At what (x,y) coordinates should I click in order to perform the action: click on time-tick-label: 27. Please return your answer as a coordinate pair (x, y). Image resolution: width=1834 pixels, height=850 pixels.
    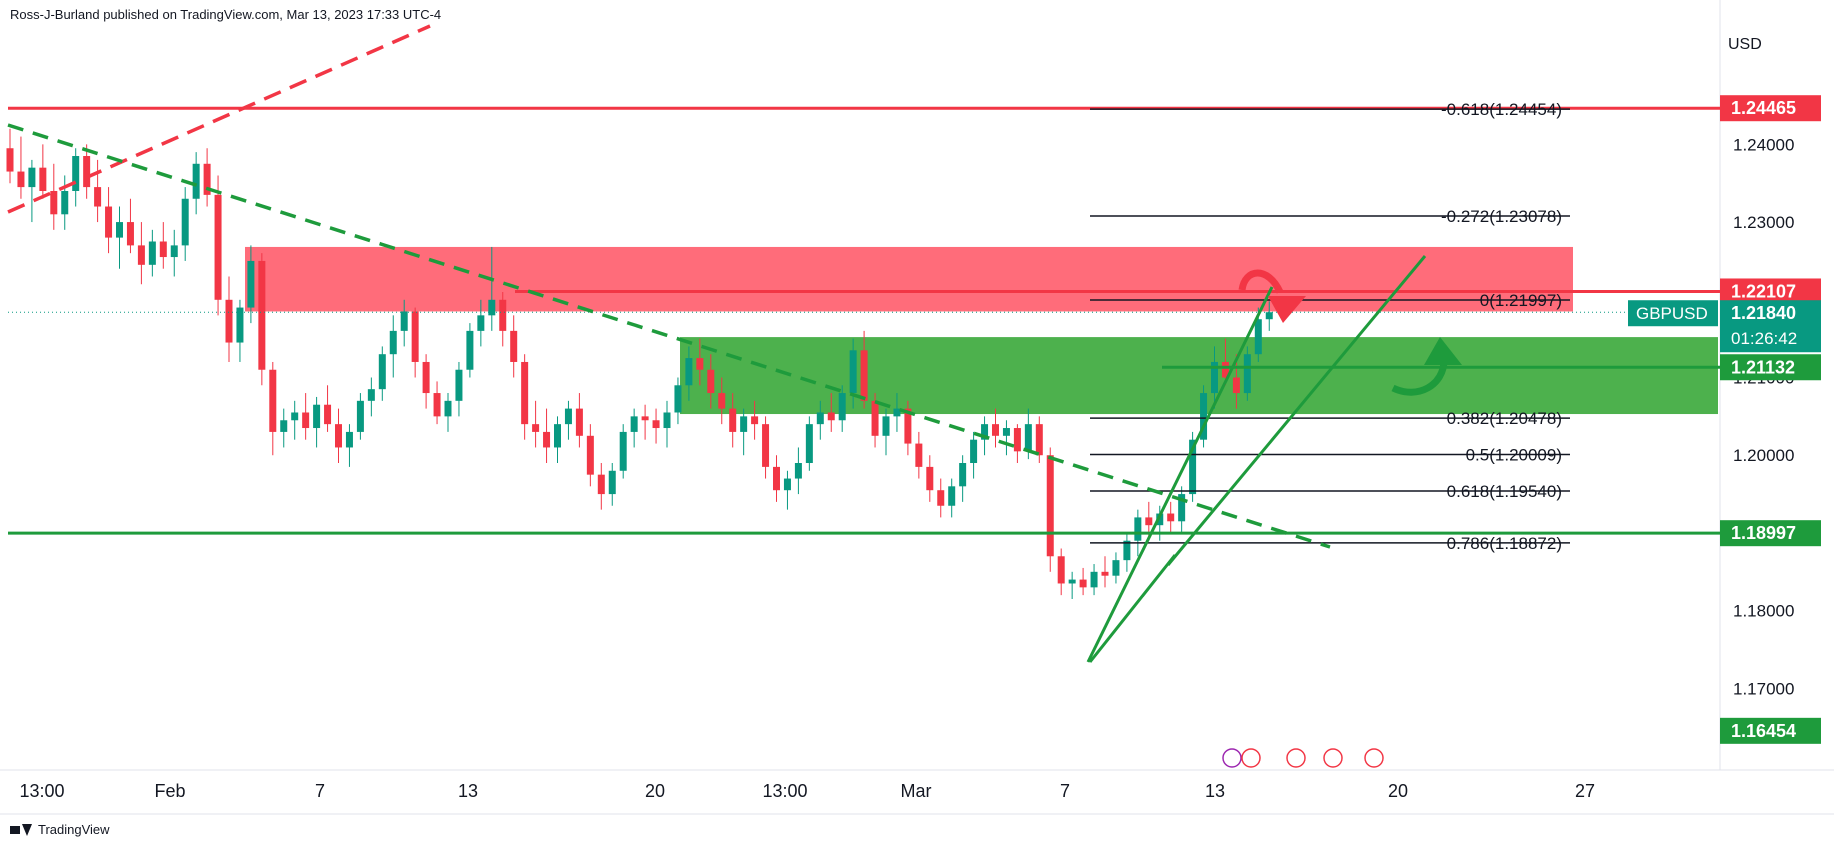
    Looking at the image, I should click on (1585, 791).